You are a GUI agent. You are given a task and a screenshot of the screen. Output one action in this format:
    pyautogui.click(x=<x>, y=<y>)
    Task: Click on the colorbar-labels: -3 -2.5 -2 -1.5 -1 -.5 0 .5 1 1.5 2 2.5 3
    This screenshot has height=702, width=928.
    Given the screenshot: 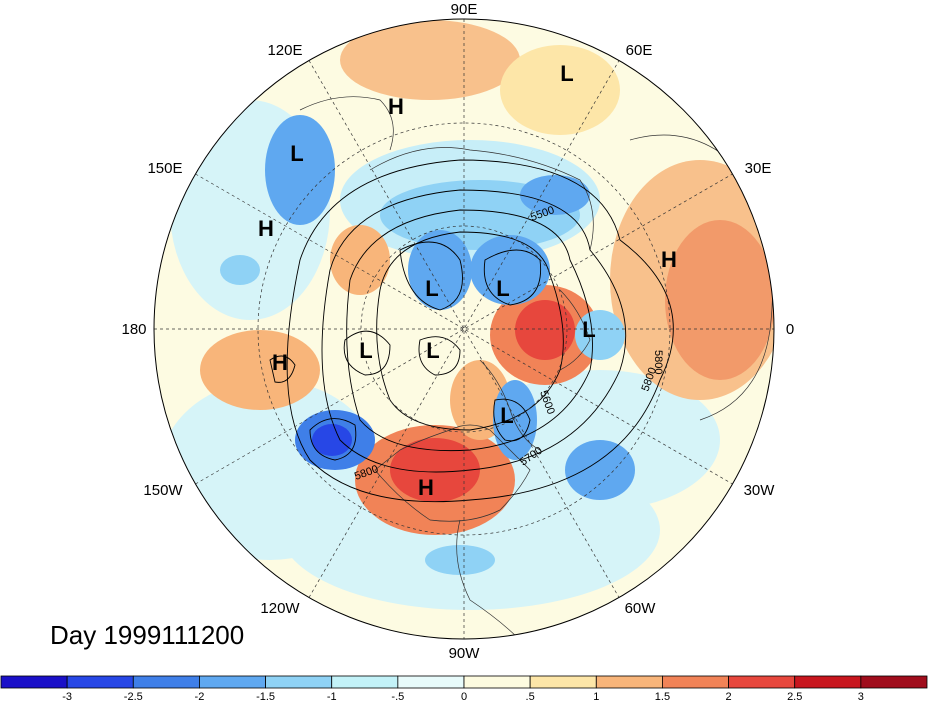 What is the action you would take?
    pyautogui.click(x=463, y=696)
    